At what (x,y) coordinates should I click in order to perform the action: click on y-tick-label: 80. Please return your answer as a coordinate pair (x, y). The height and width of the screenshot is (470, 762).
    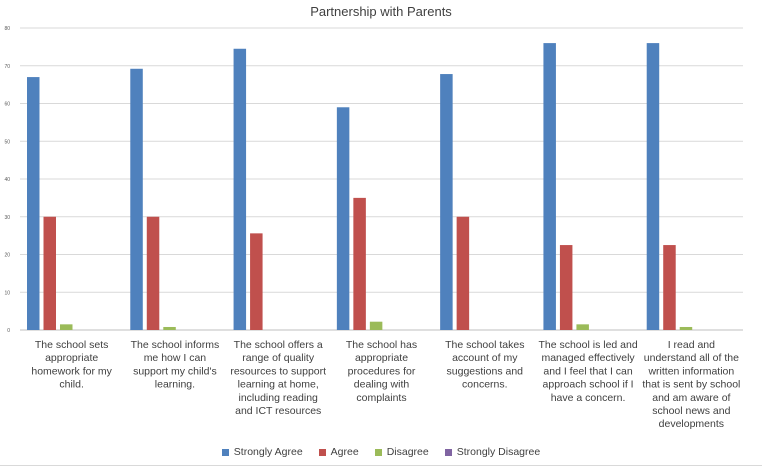
    Looking at the image, I should click on (7, 29).